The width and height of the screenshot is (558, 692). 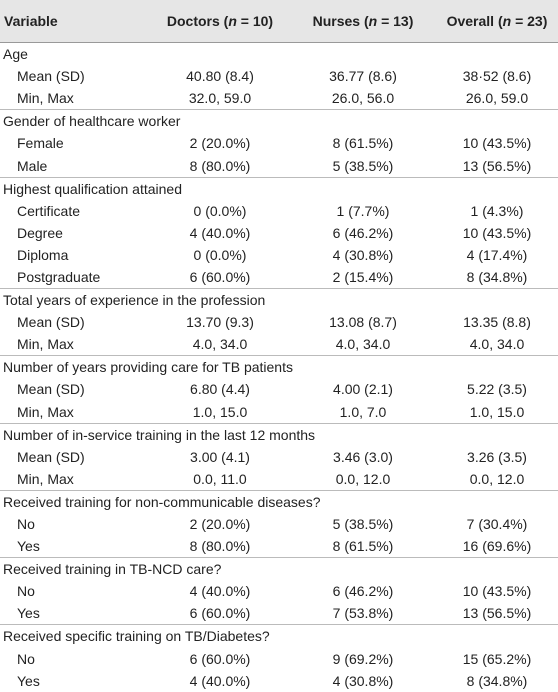 I want to click on cell: 13.70 (9.3), so click(x=220, y=322).